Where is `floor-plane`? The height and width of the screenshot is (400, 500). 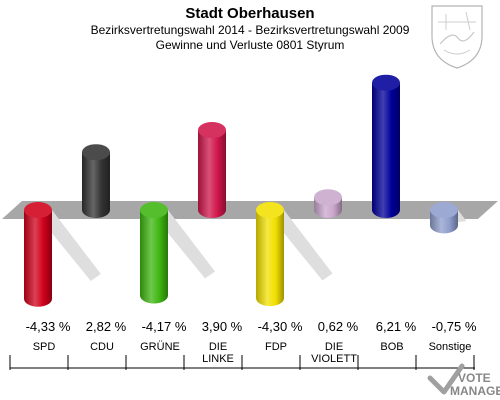 floor-plane is located at coordinates (250, 210).